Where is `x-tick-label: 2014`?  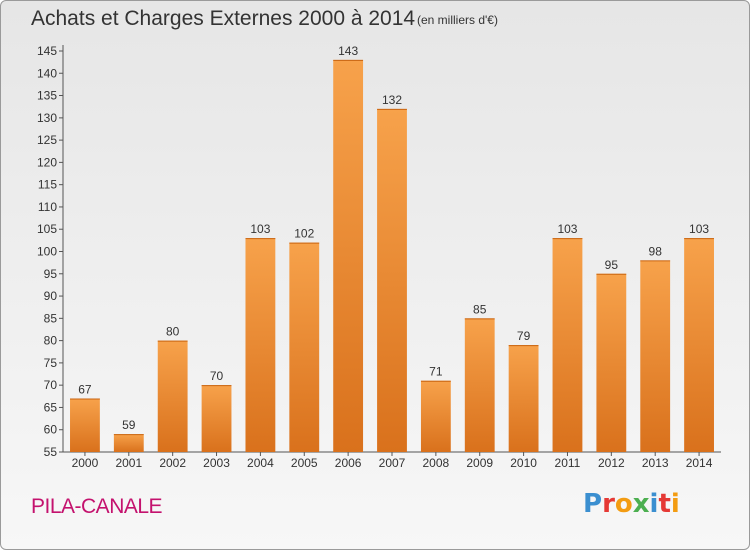 x-tick-label: 2014 is located at coordinates (699, 463).